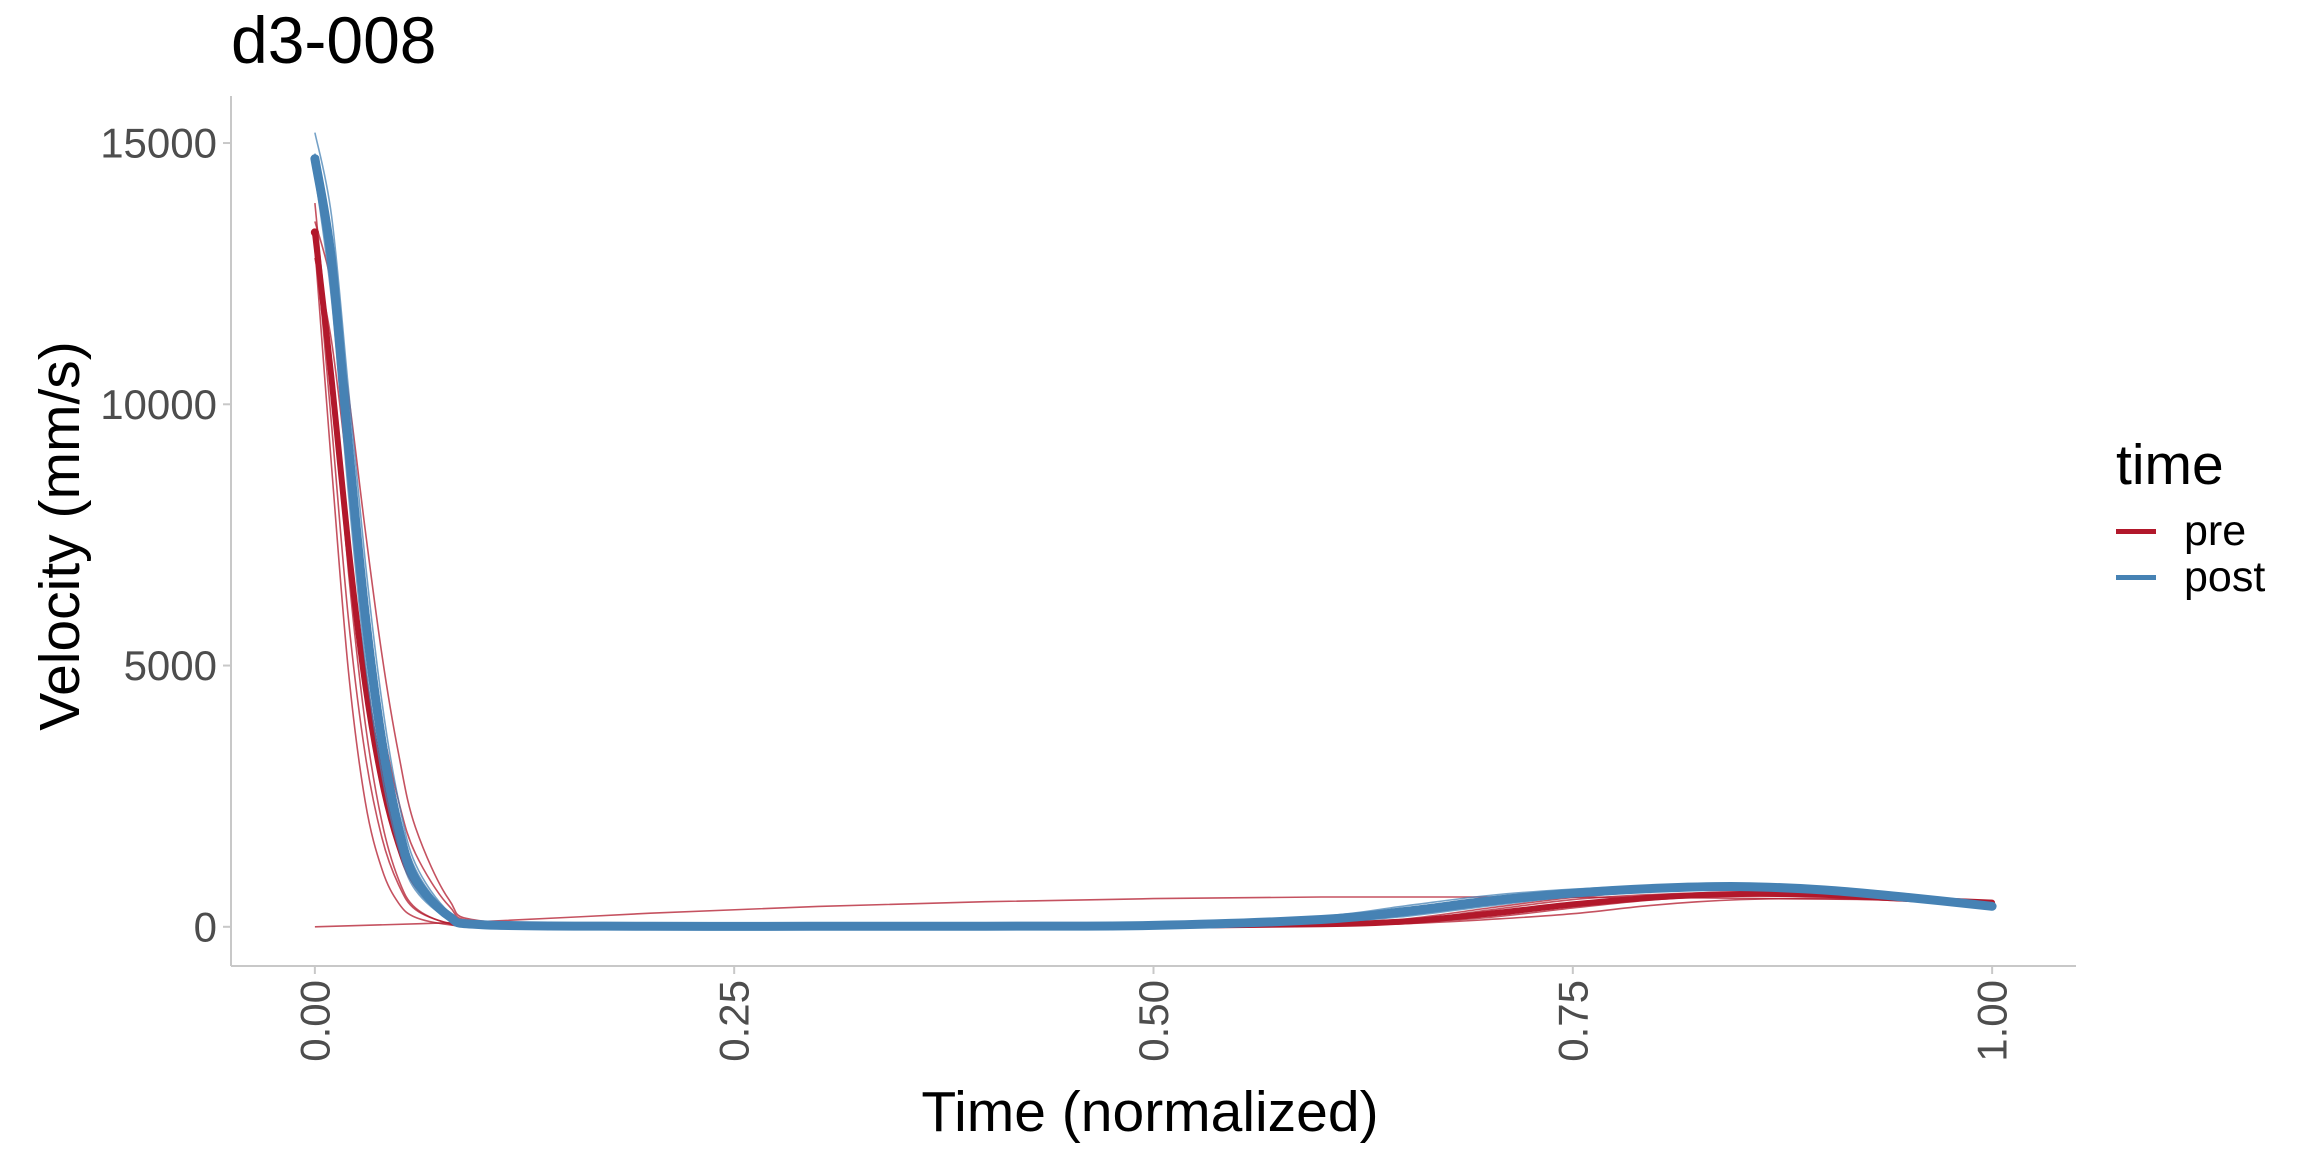  What do you see at coordinates (1153, 912) in the screenshot?
I see `trial-line-pre` at bounding box center [1153, 912].